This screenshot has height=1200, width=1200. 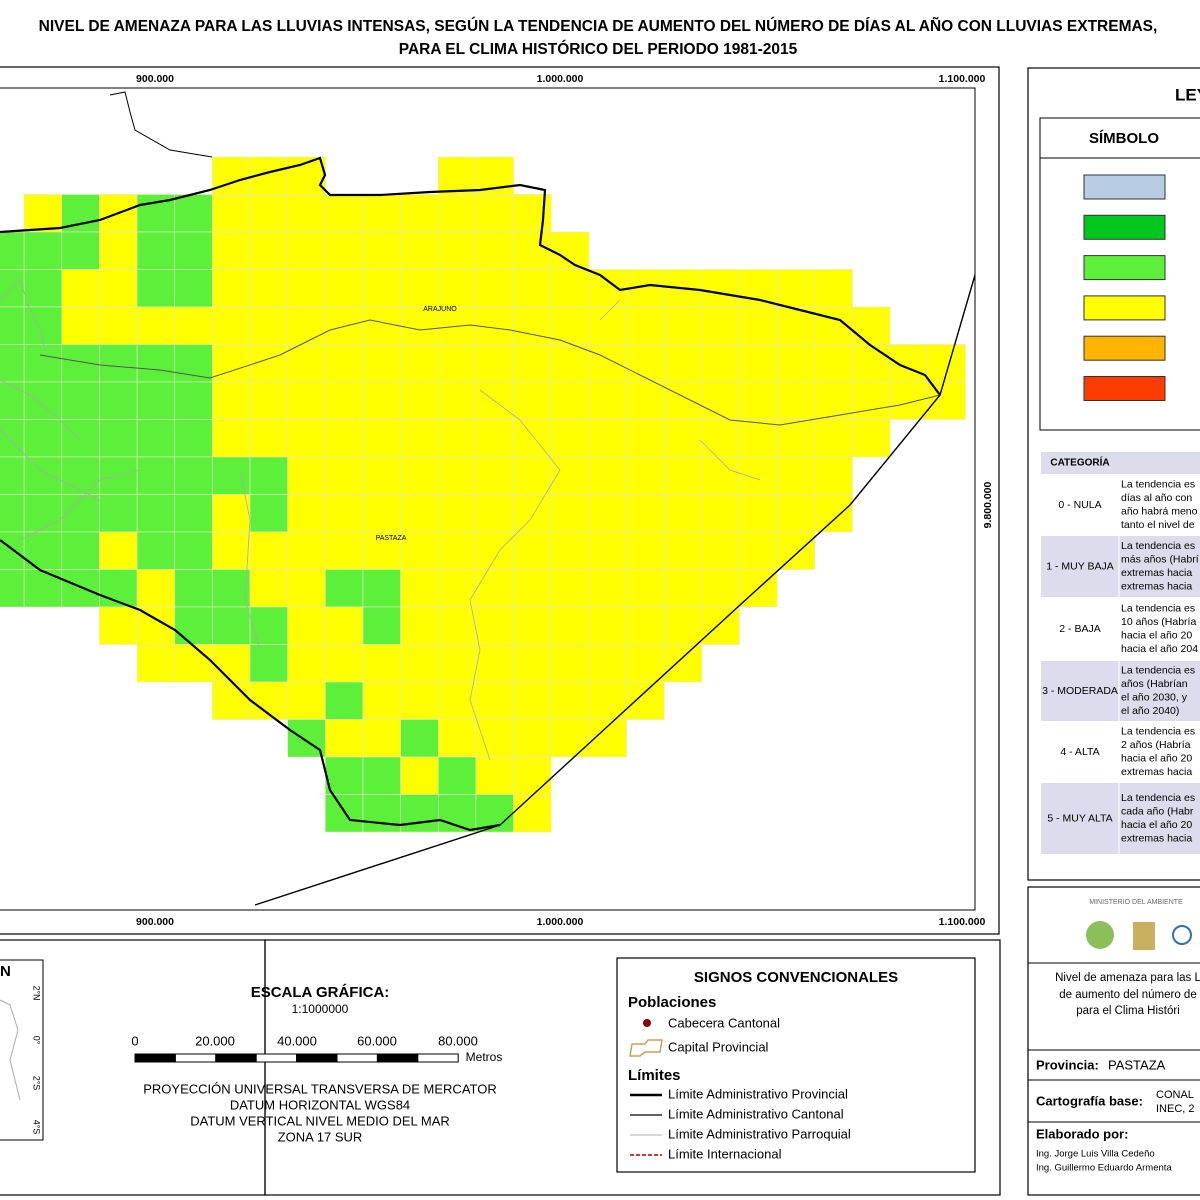 I want to click on coord-label: 1.100.000, so click(x=962, y=79).